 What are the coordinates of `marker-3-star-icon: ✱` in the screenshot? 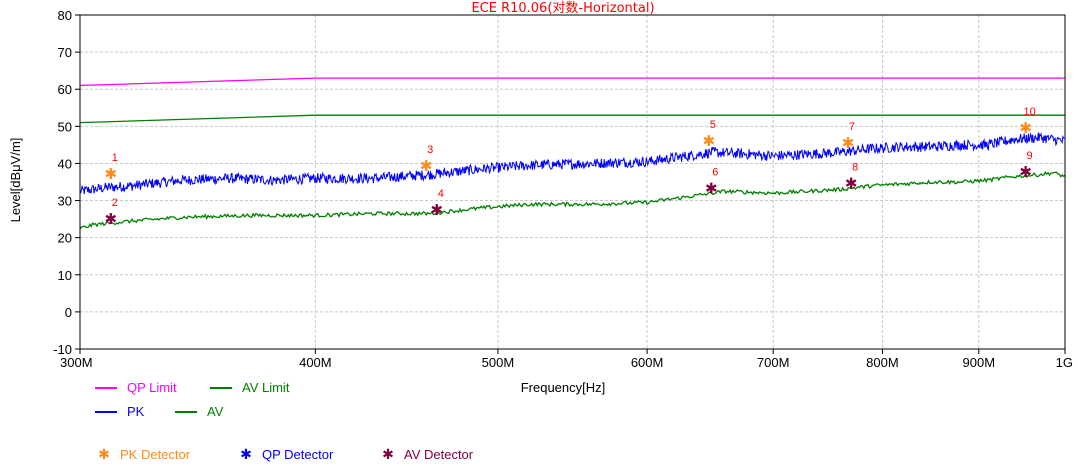 It's located at (426, 166).